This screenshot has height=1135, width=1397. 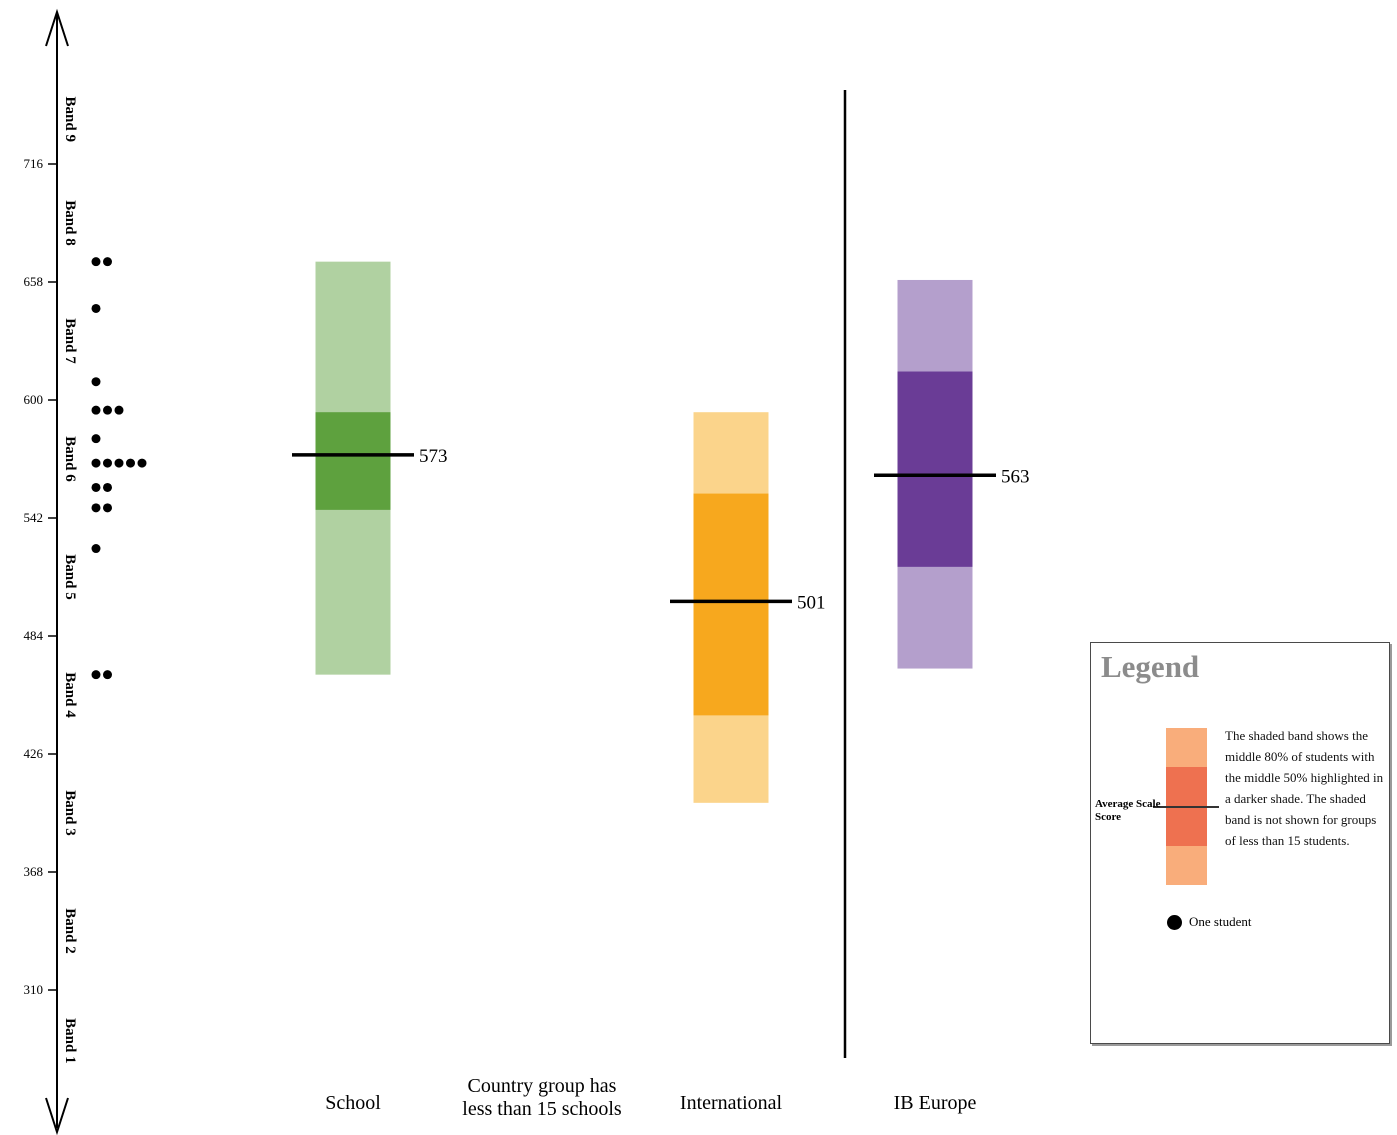 I want to click on band-label: Band 7, so click(x=70, y=341).